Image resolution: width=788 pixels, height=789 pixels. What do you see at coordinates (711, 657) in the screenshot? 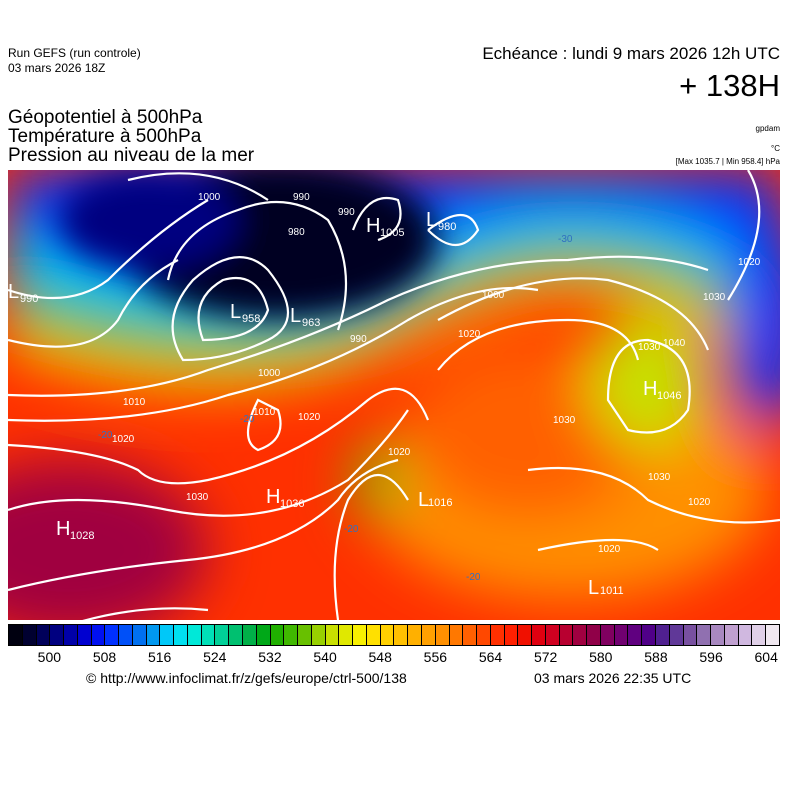
I see `colorbar-tick-label: 596` at bounding box center [711, 657].